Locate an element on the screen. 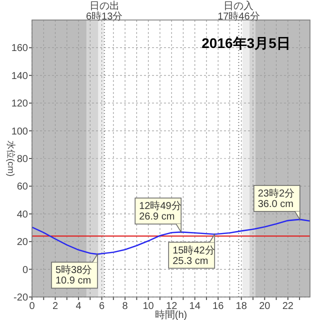 The width and height of the screenshot is (320, 320). callout: 15時42分 25.3 cm is located at coordinates (192, 250).